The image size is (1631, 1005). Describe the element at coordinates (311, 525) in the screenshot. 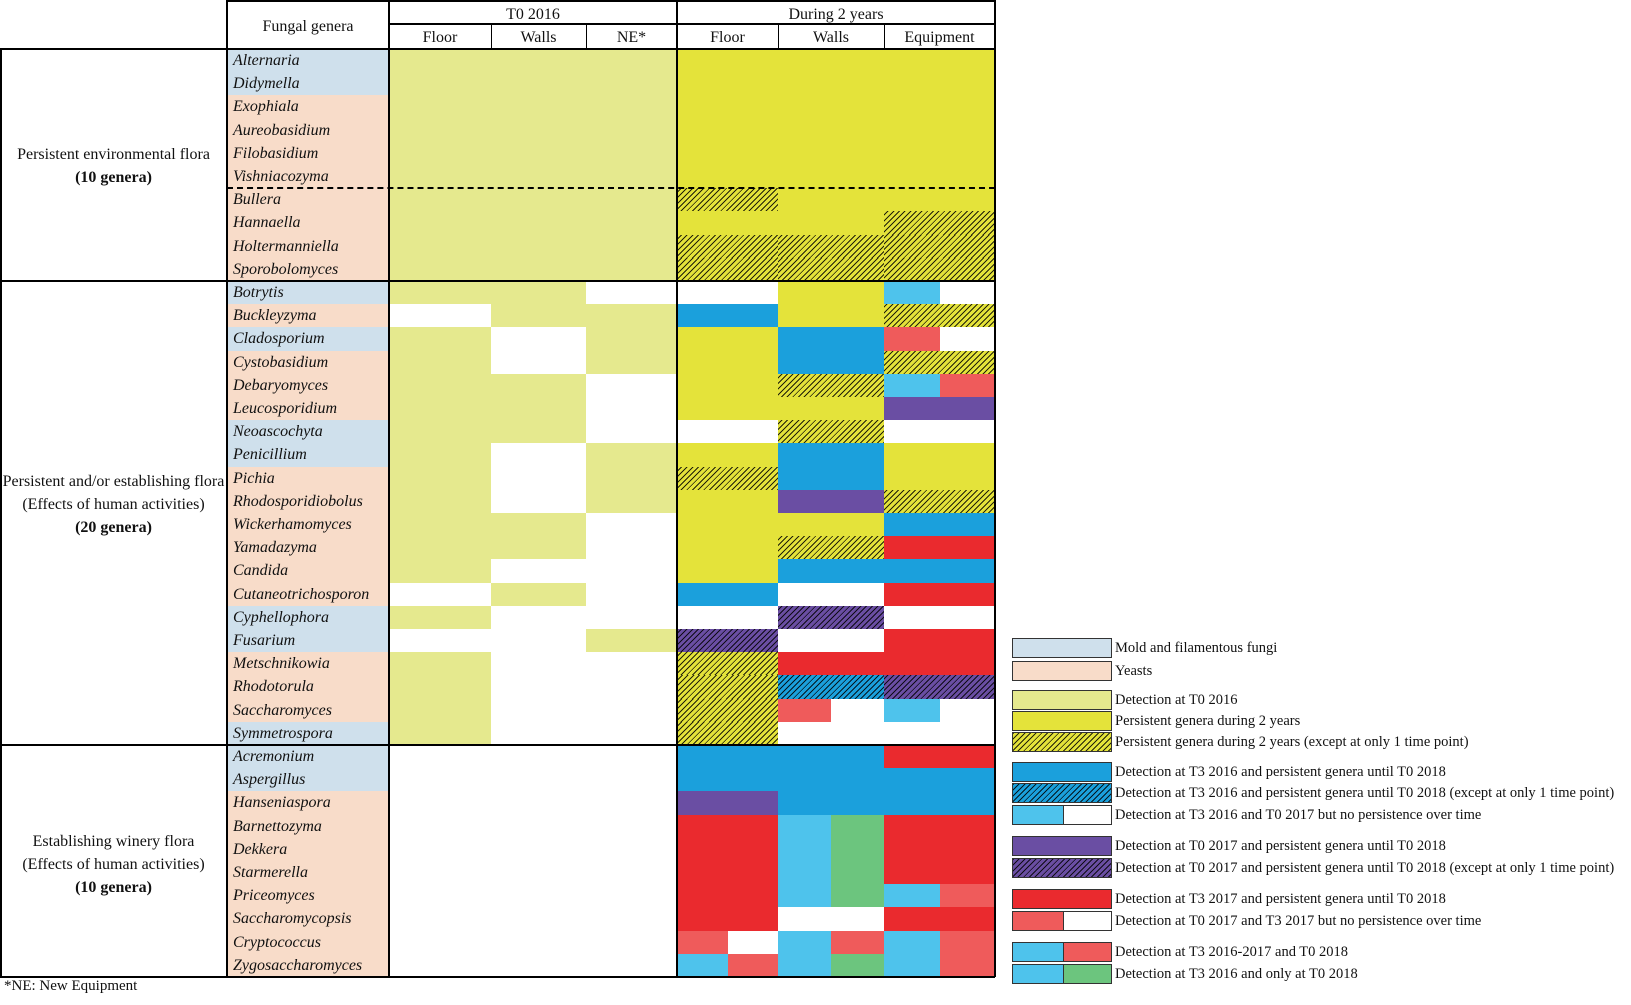

I see `genus-cell: Wickerhamomyces` at that location.